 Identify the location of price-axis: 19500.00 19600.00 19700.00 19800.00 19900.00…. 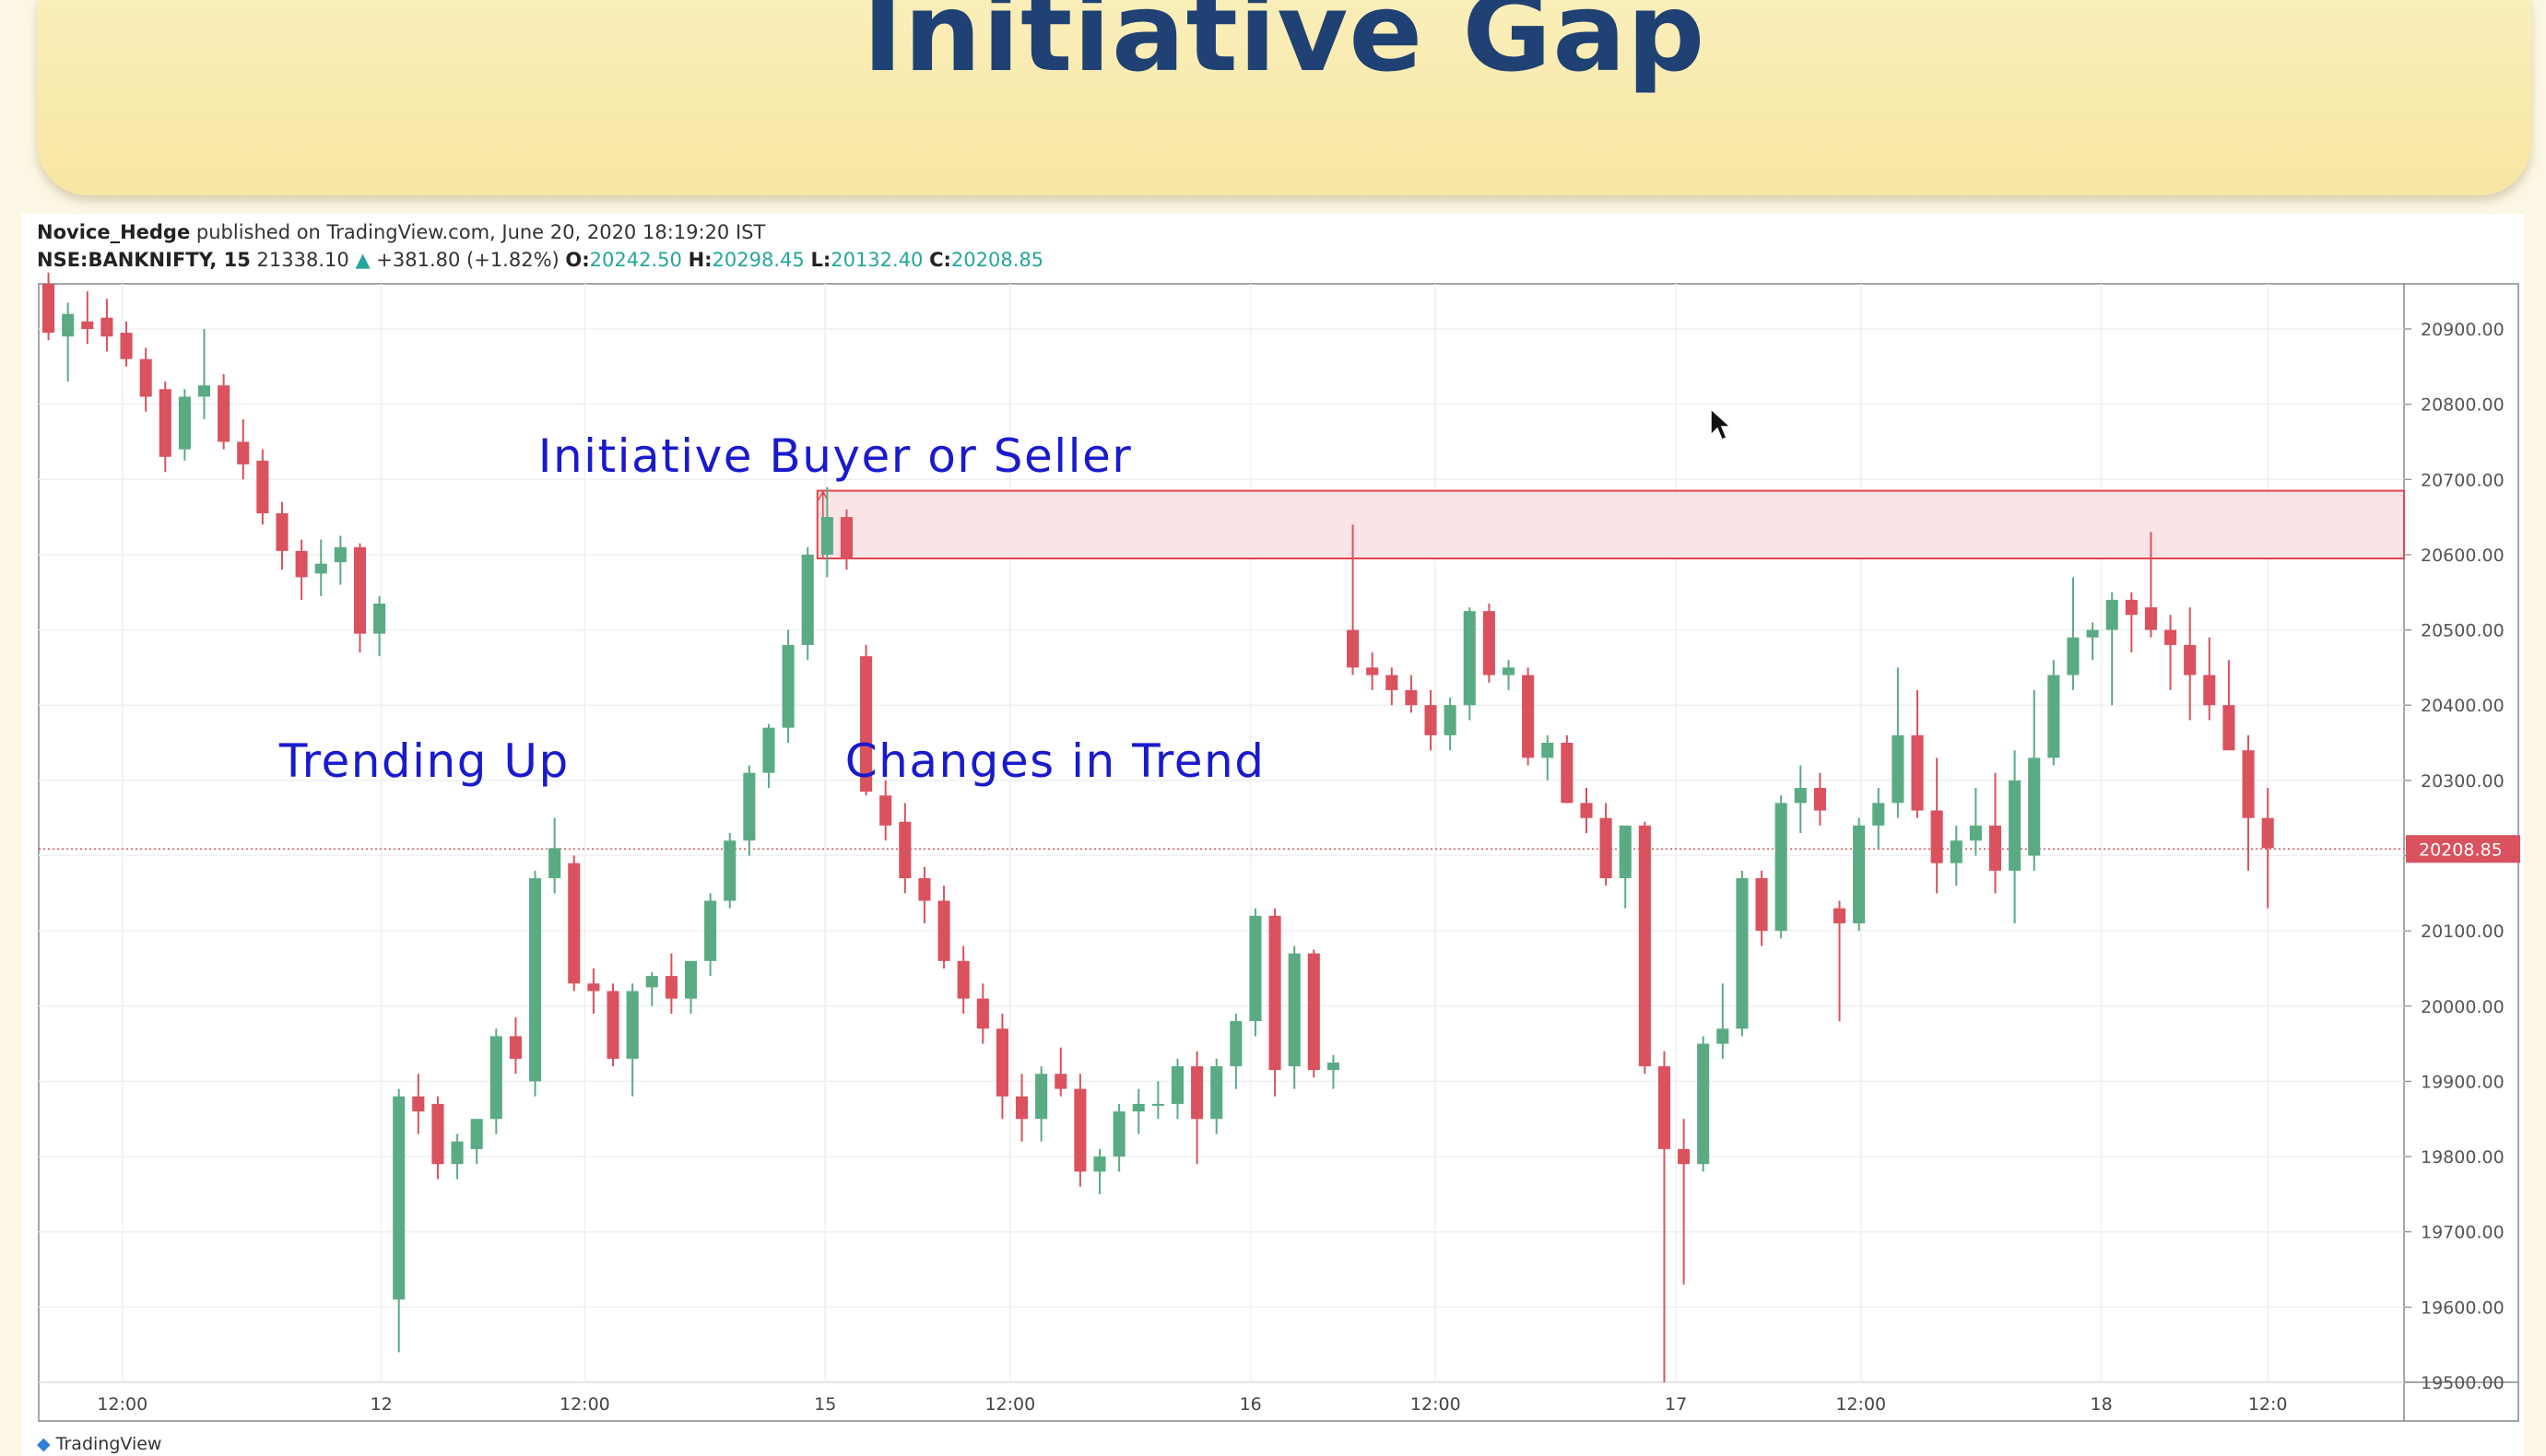
(2462, 856).